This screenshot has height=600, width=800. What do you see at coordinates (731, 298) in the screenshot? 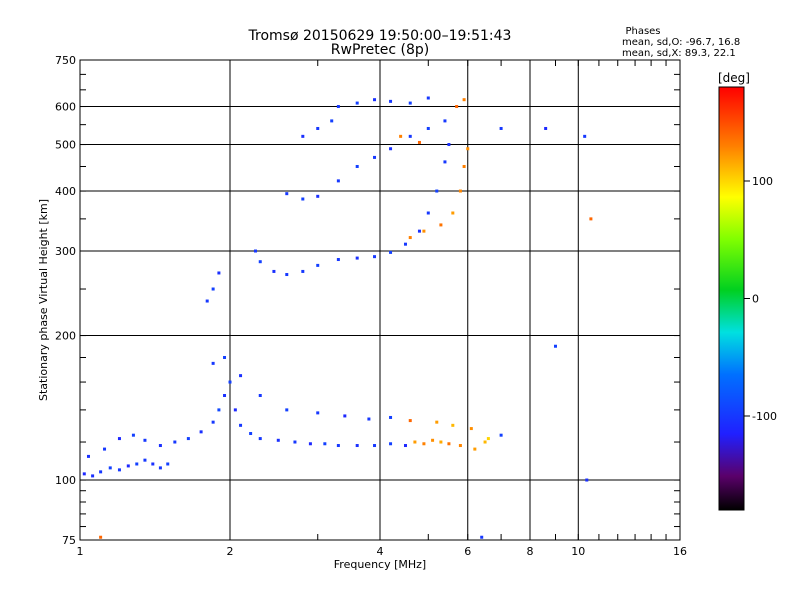
I see `colorbar-gradient` at bounding box center [731, 298].